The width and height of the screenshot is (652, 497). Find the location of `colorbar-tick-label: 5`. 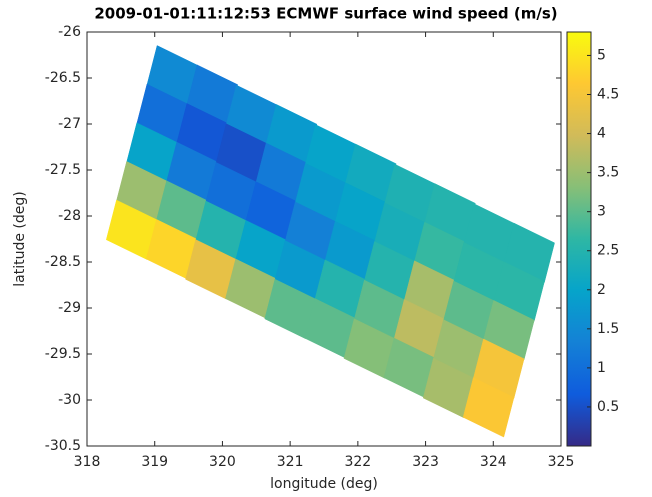

colorbar-tick-label: 5 is located at coordinates (601, 55).